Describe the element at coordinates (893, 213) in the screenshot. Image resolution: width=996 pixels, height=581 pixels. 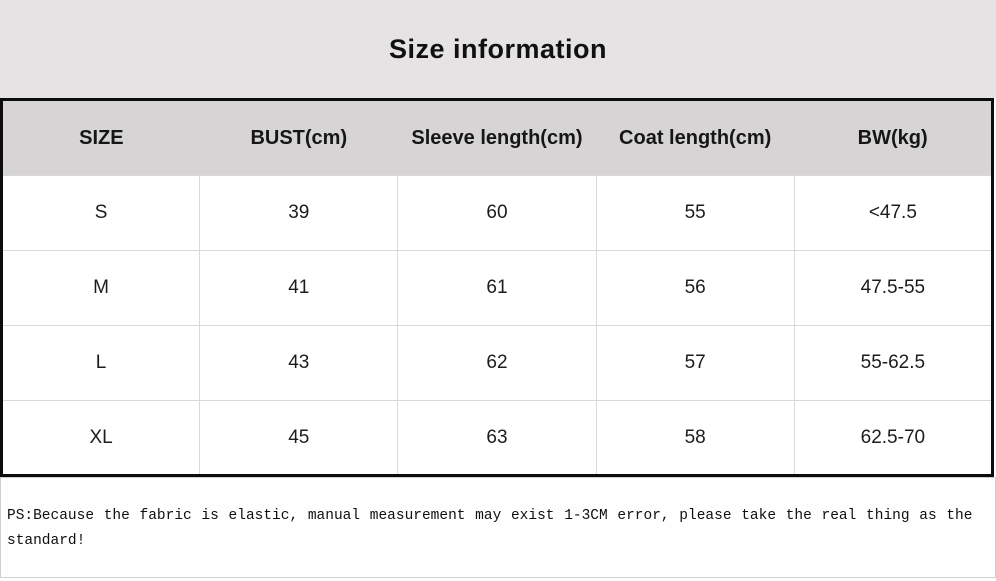
I see `table-cell: <47.5` at that location.